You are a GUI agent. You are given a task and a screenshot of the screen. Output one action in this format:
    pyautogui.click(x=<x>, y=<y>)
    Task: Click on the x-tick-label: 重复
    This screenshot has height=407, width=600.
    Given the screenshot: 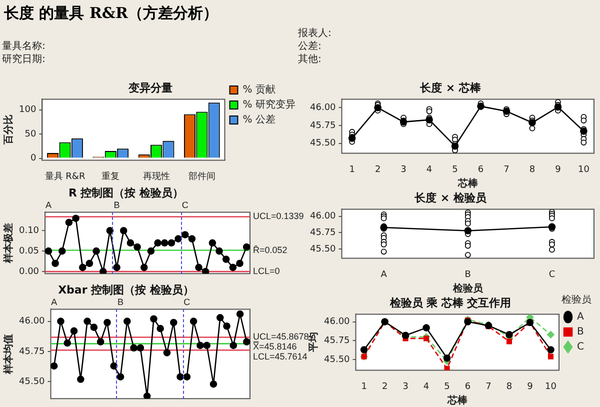 What is the action you would take?
    pyautogui.click(x=111, y=176)
    